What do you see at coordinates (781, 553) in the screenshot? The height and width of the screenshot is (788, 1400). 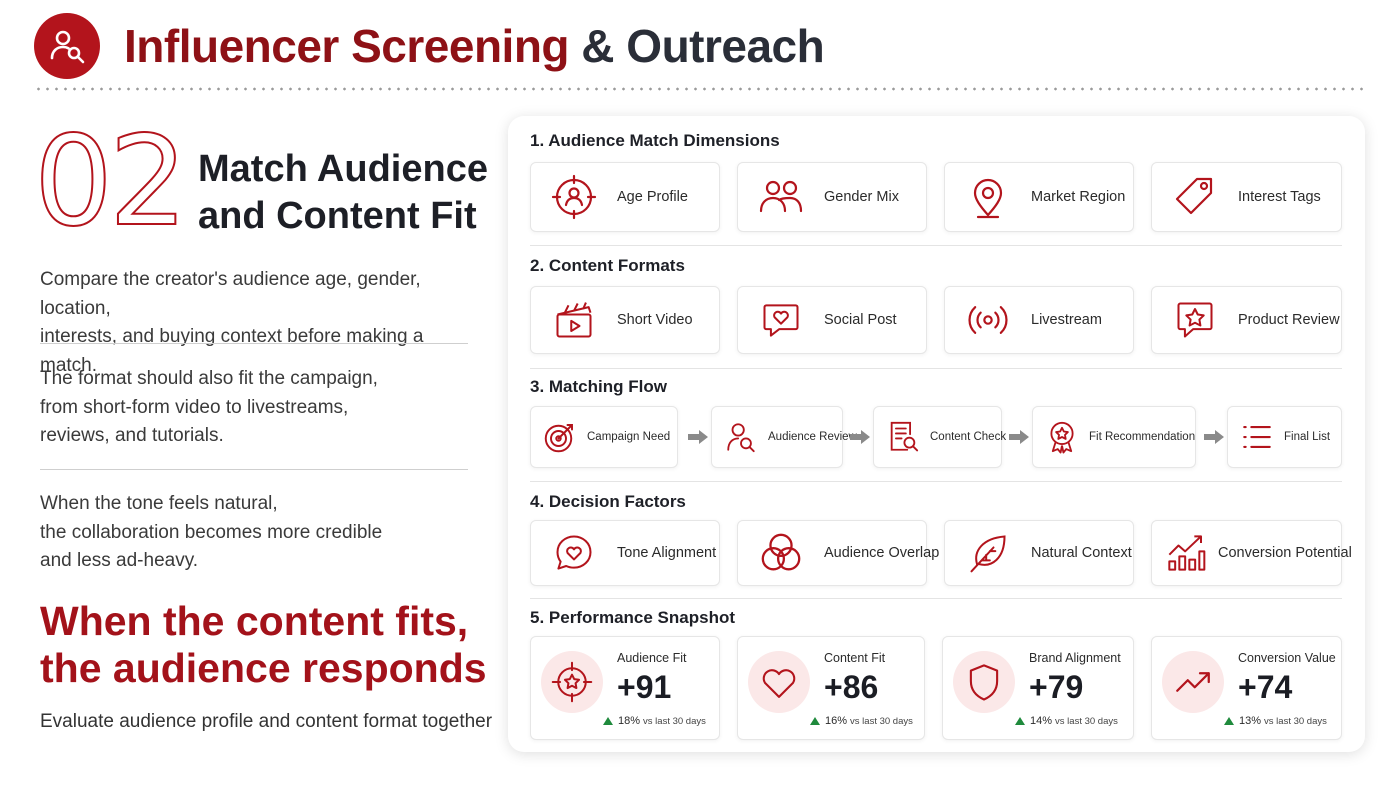 I see `venn-icon` at bounding box center [781, 553].